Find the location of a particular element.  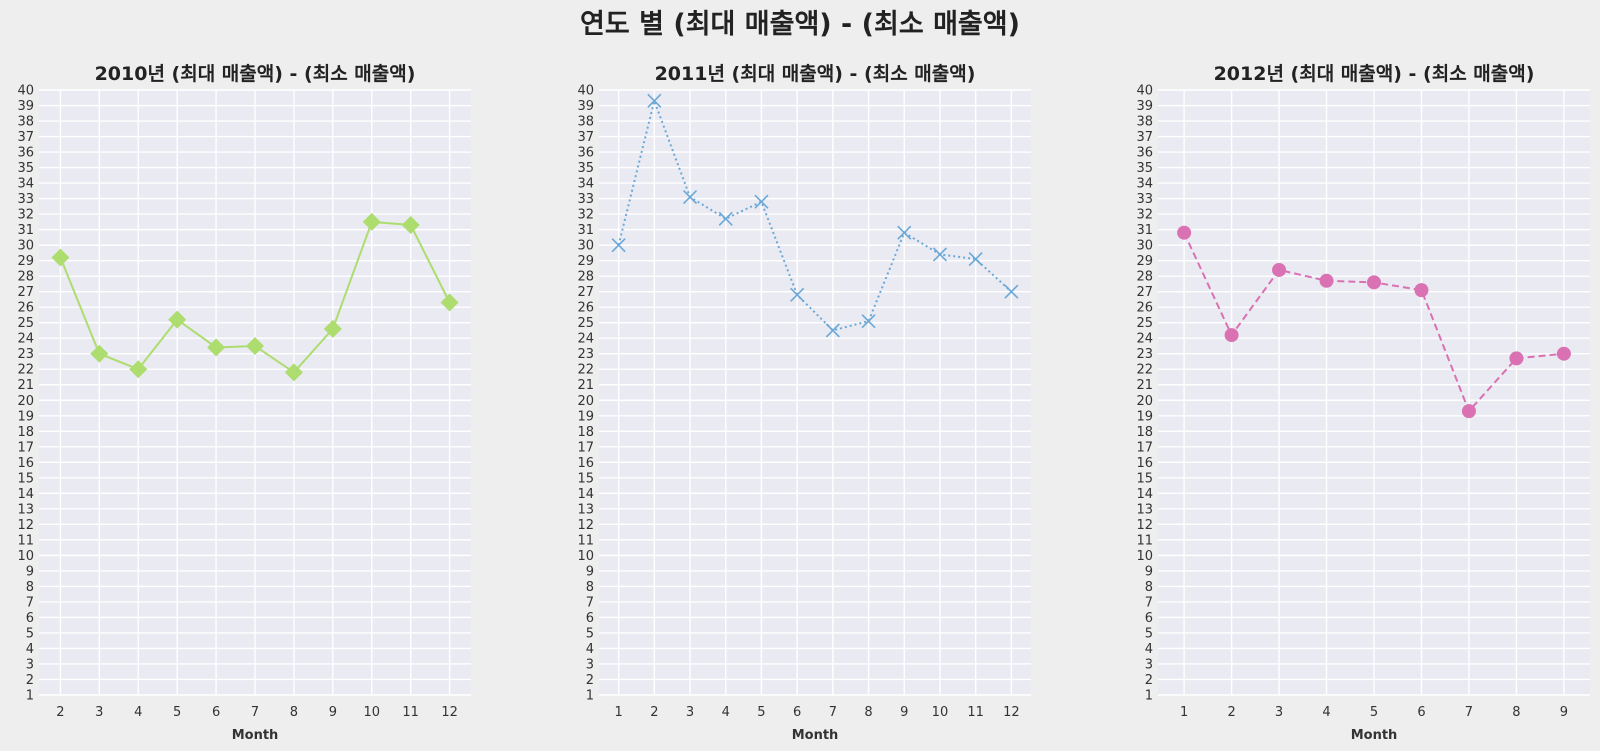

figure-title: 연도 별 (최대 매출액) - (최소 매출액) is located at coordinates (800, 24).